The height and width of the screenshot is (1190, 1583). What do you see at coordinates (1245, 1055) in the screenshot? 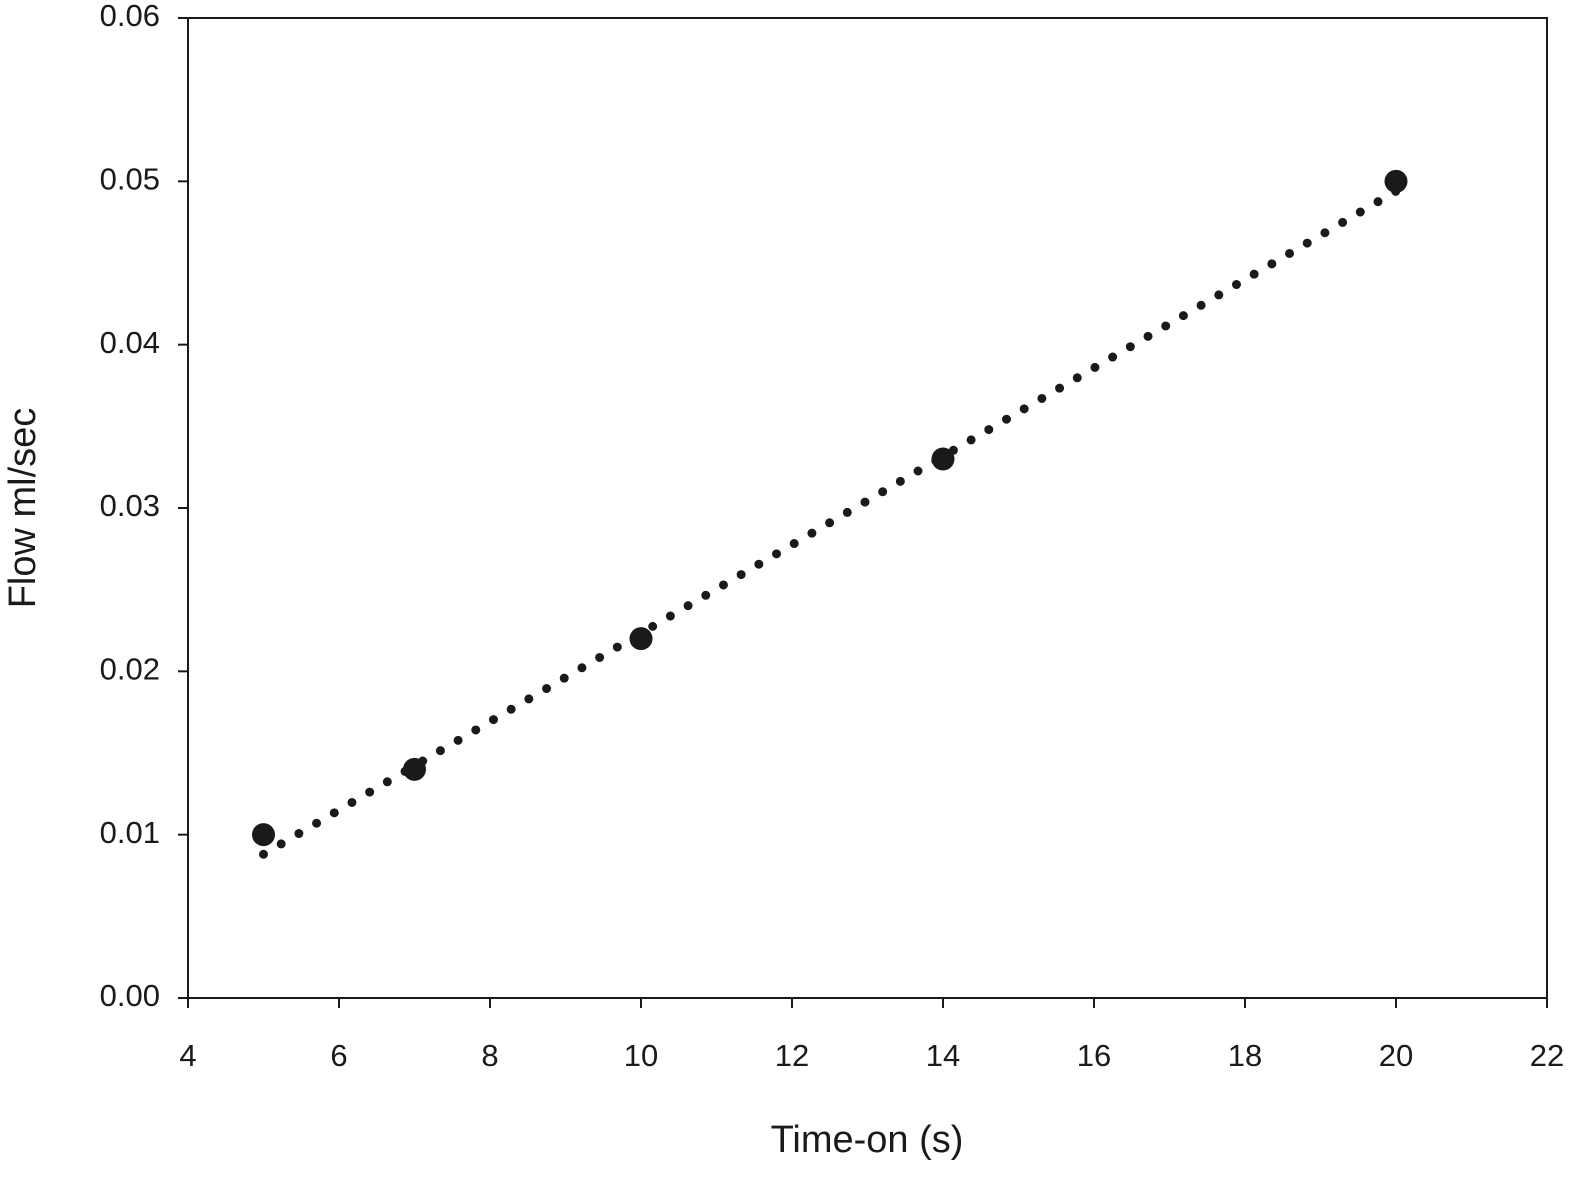
I see `x-tick-label: 18` at bounding box center [1245, 1055].